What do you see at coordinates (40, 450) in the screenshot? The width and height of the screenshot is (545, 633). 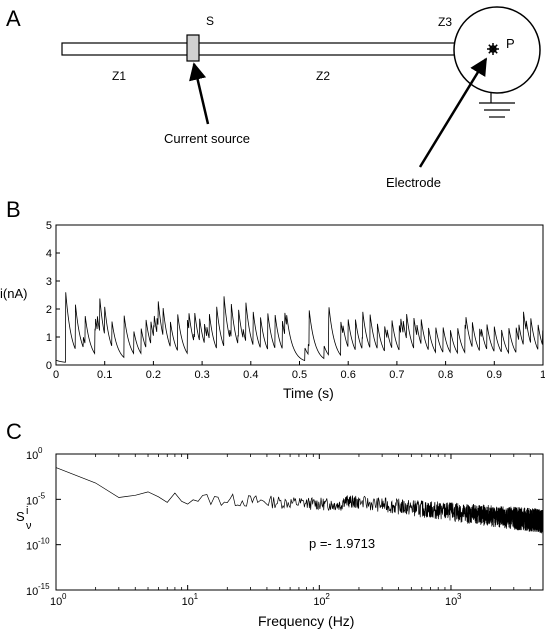 I see `y-tick-exponent: 0` at bounding box center [40, 450].